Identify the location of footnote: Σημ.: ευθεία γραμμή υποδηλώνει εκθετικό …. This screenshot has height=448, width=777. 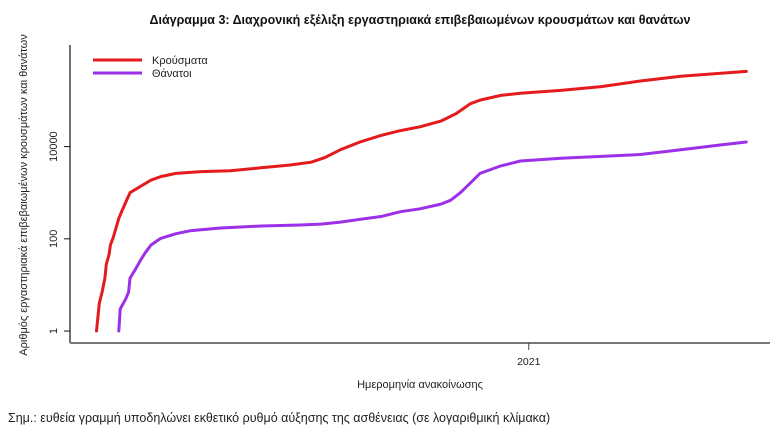
(279, 418).